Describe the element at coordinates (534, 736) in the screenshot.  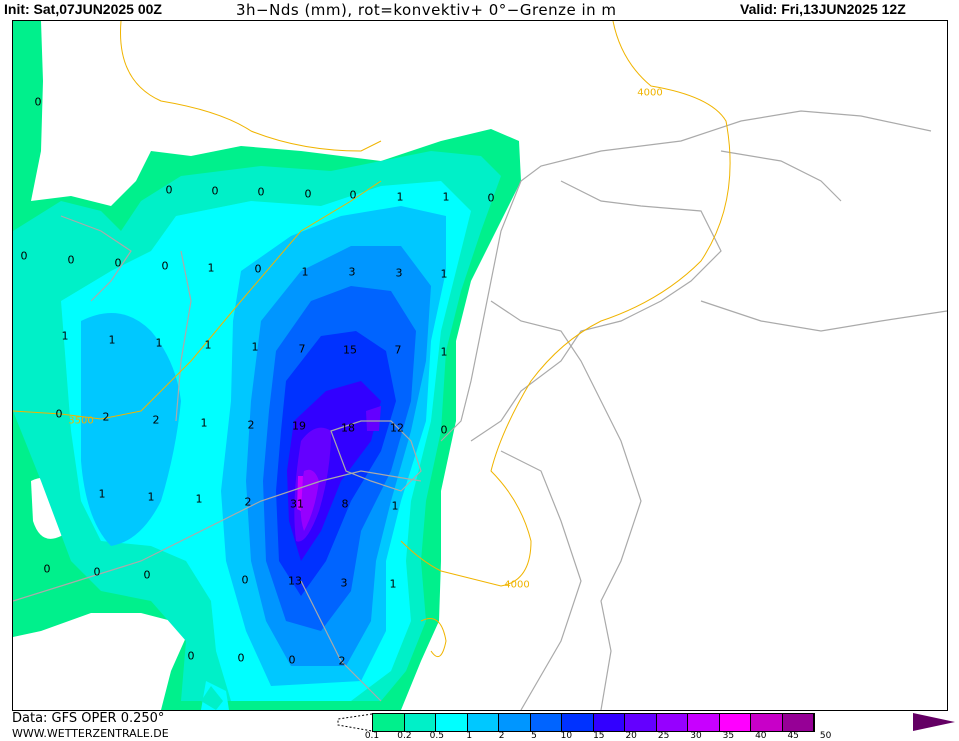
I see `legend-tick: 5` at that location.